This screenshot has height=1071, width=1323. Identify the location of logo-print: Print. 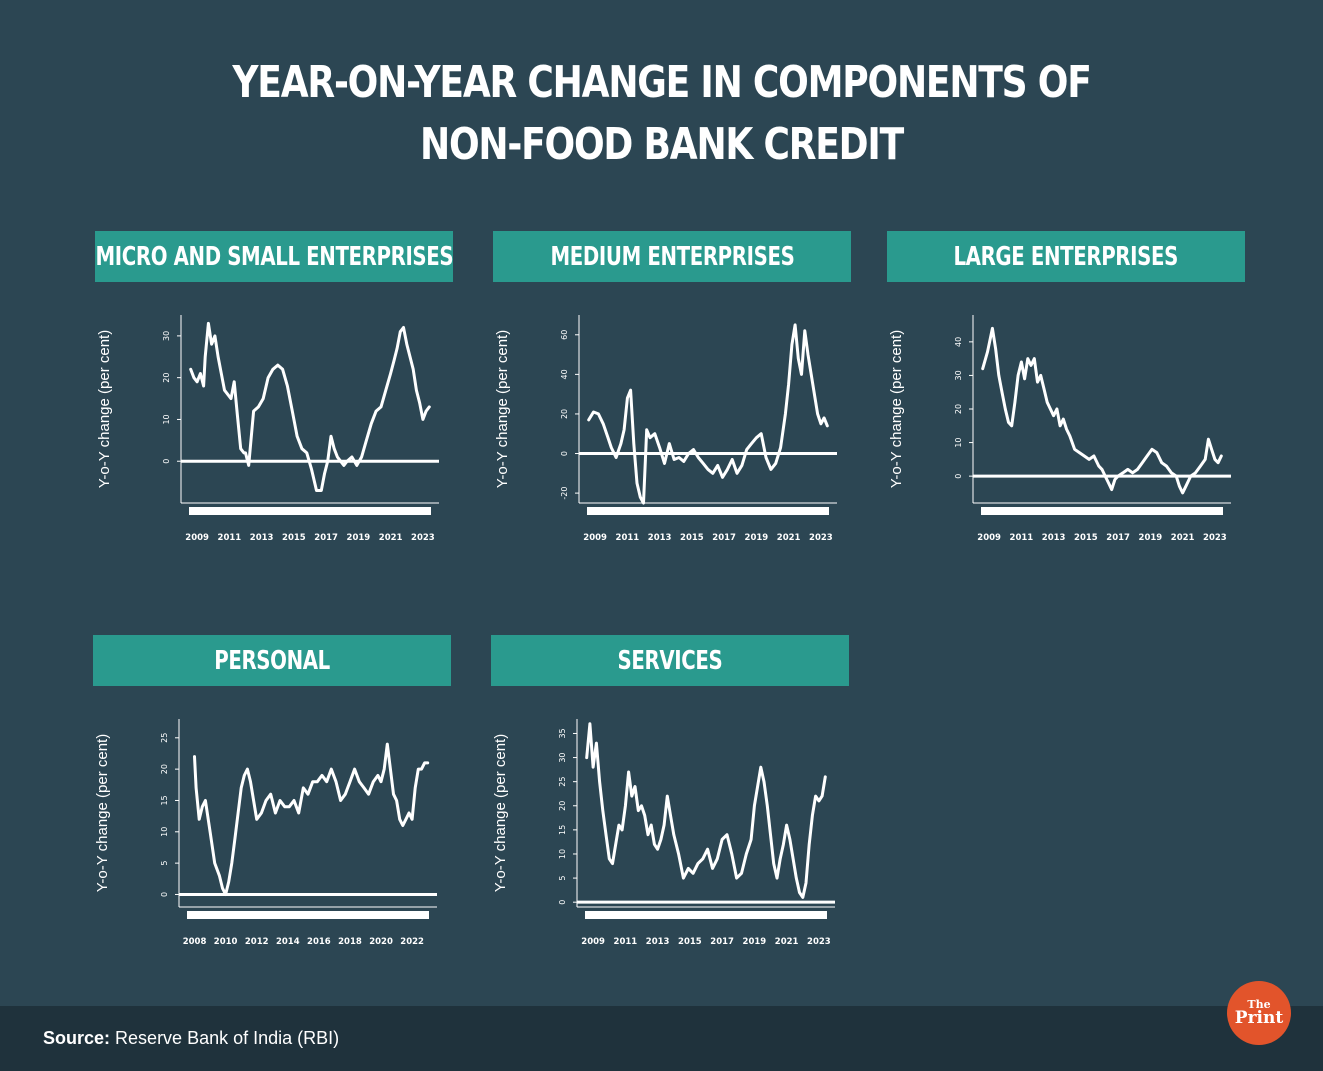
(1259, 1018).